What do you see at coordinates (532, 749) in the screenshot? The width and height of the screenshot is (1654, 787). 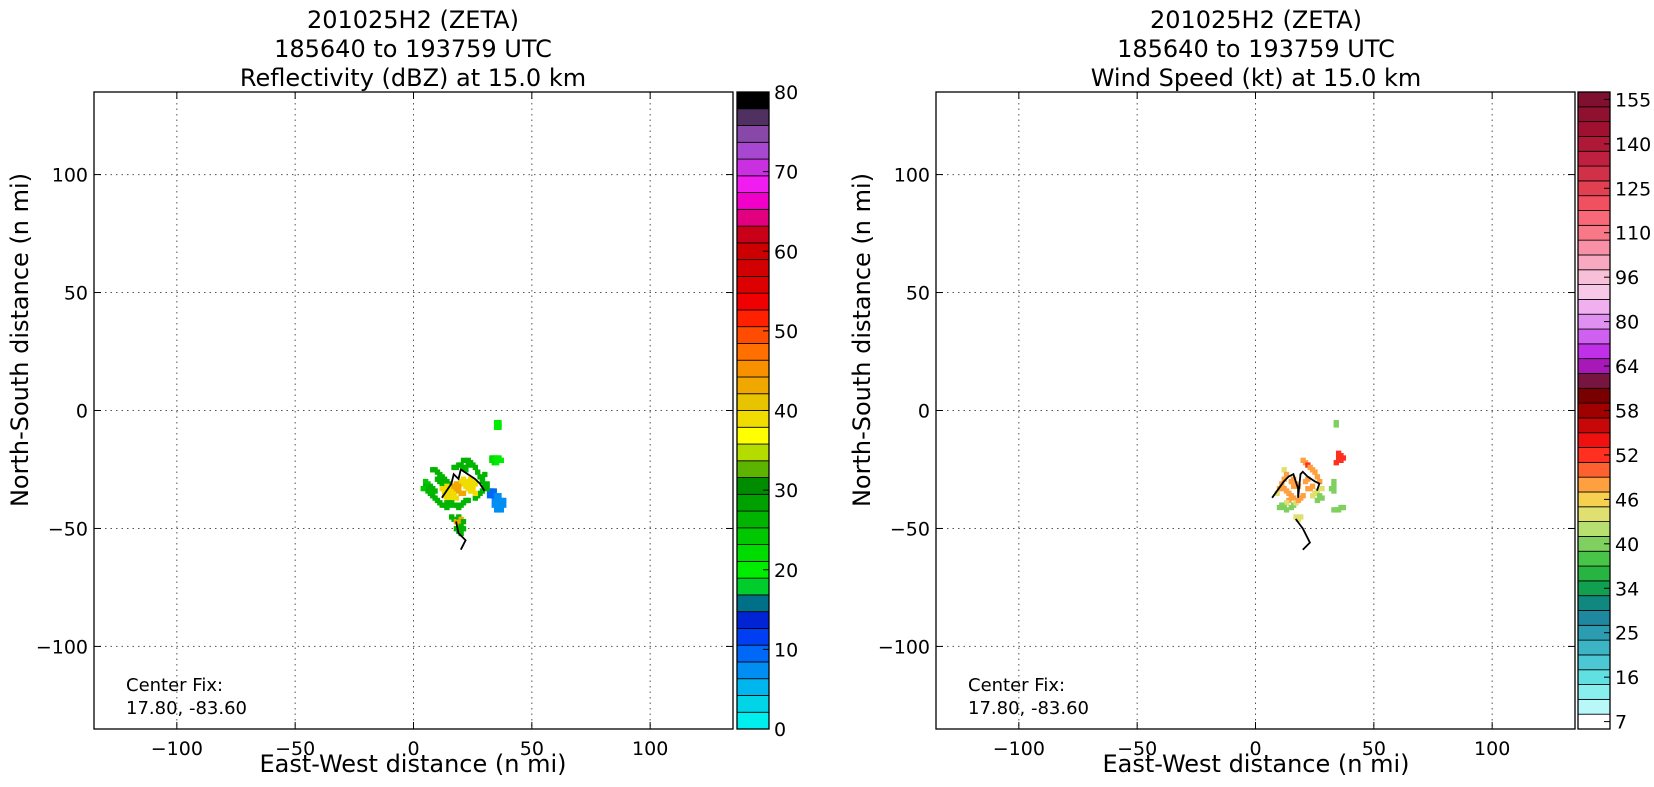 I see `x-tick-label: 50` at bounding box center [532, 749].